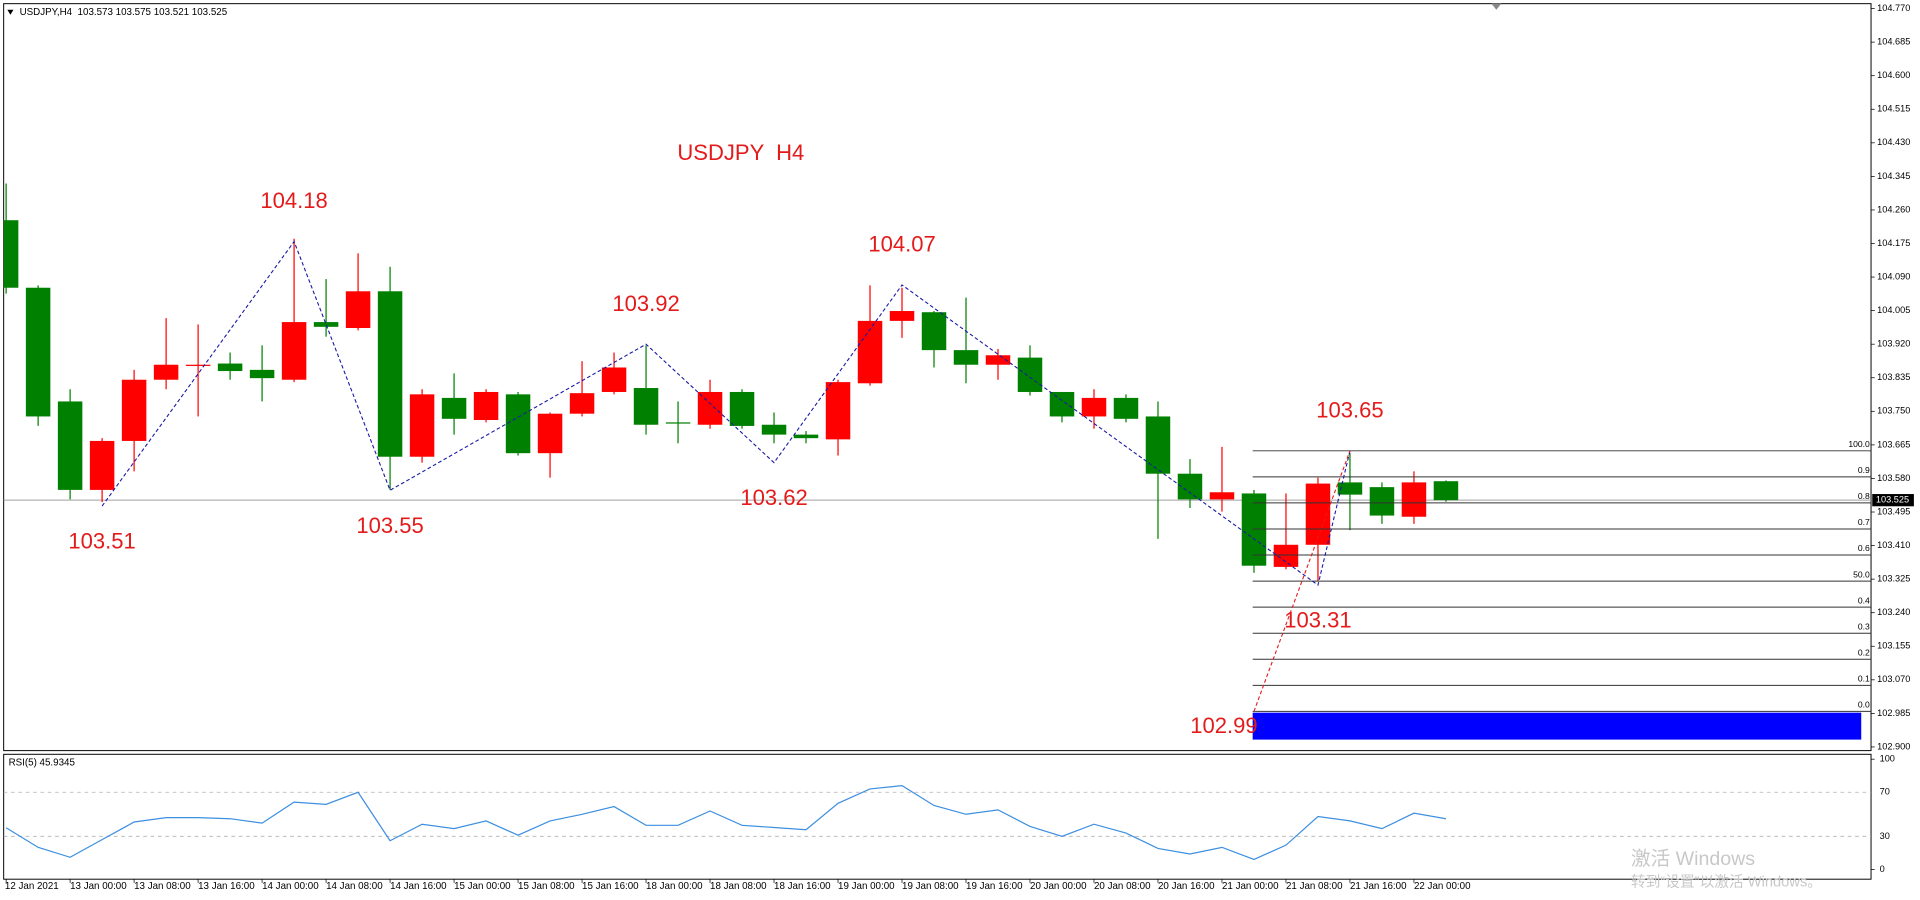 Image resolution: width=1920 pixels, height=900 pixels. I want to click on fib-label: 0.2, so click(1864, 652).